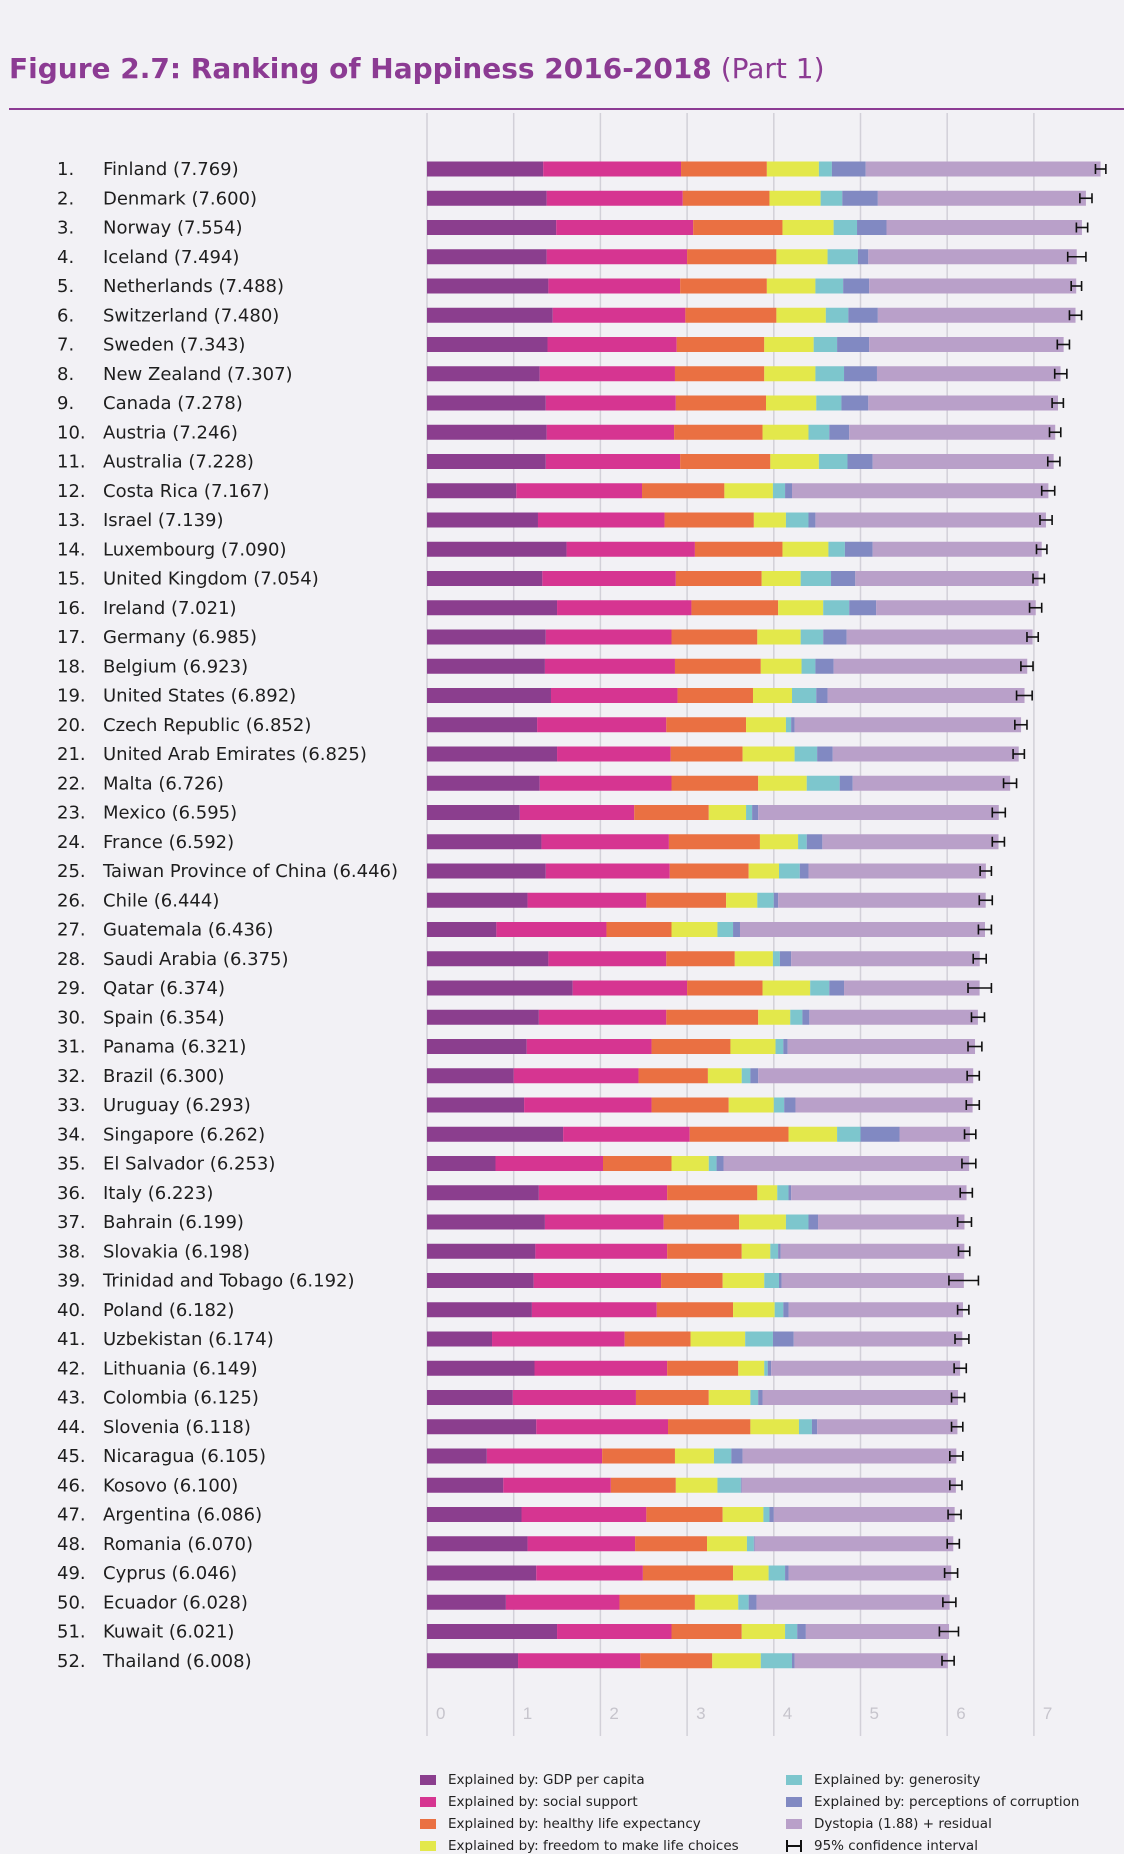  Describe the element at coordinates (546, 1780) in the screenshot. I see `legend-label-gdp: Explained by: GDP per capita` at that location.